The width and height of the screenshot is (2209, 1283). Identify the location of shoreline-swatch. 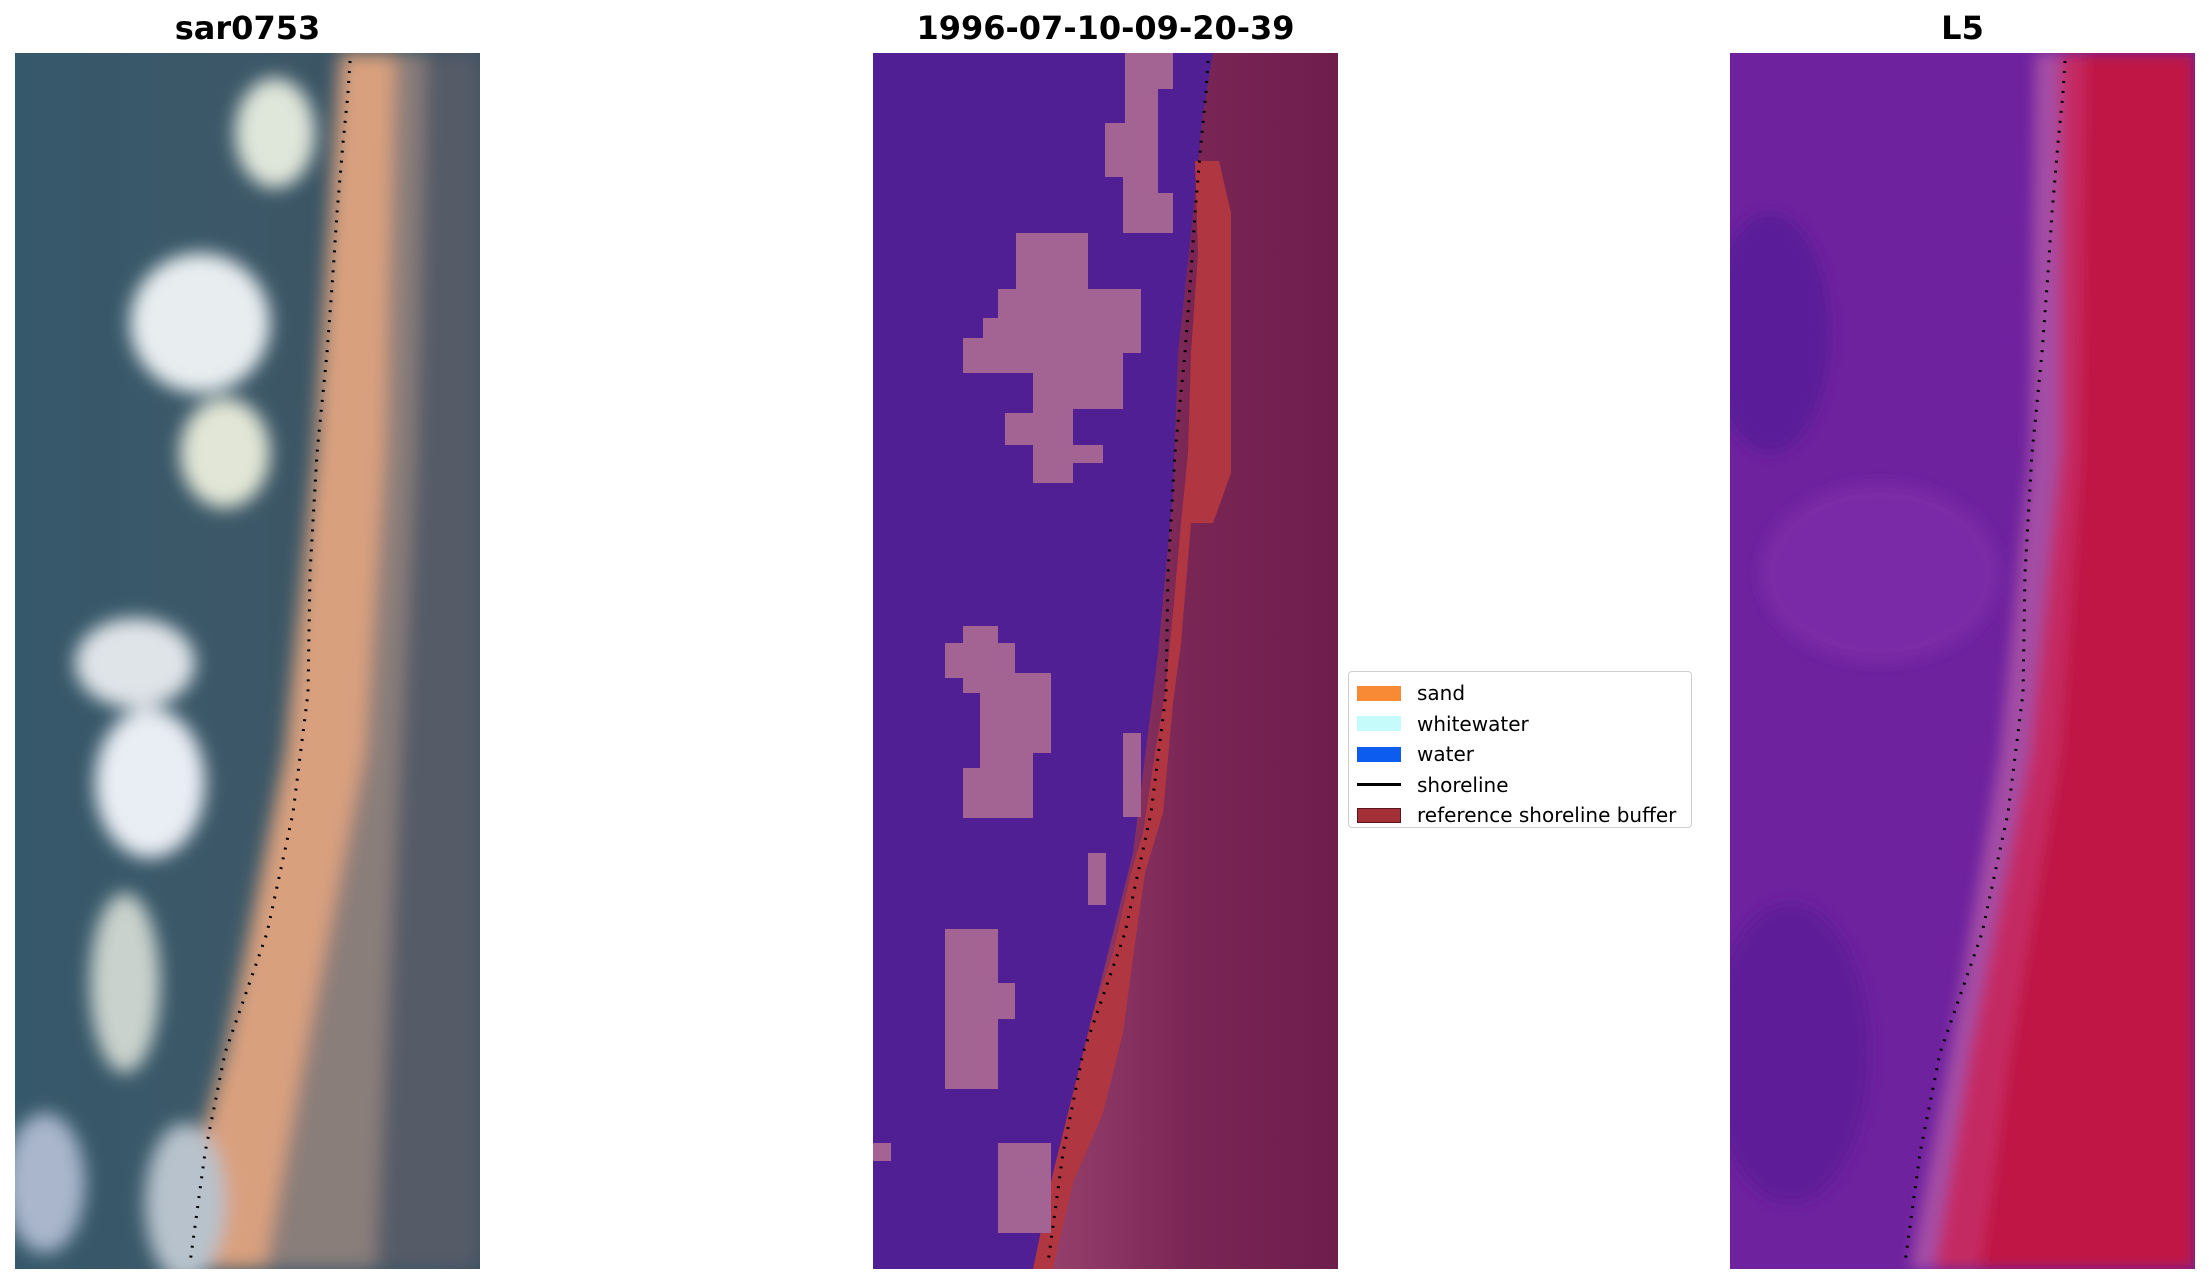
(1379, 785).